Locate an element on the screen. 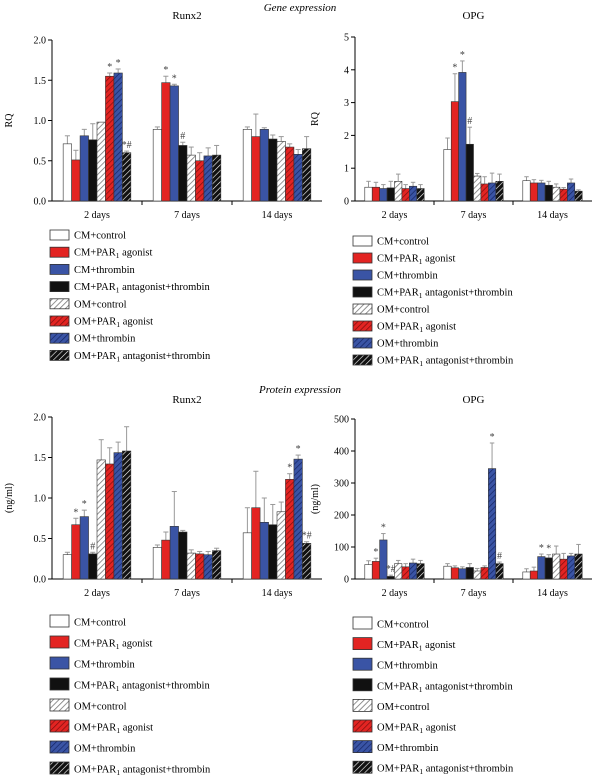 Image resolution: width=600 pixels, height=778 pixels. y-tick-label: 0.5 is located at coordinates (40, 161).